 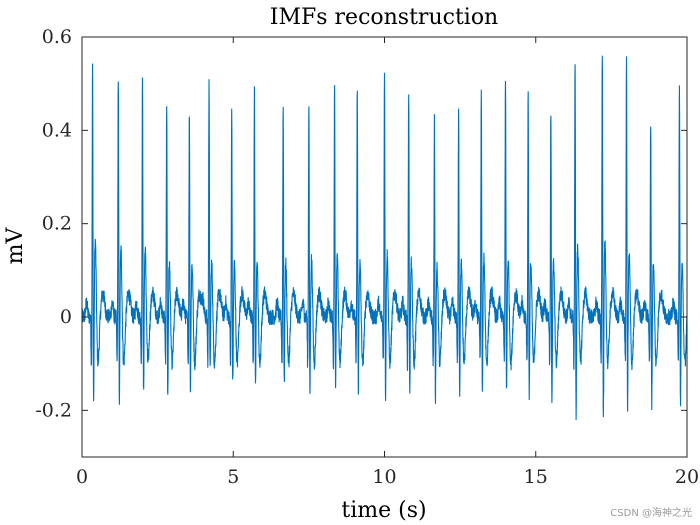 I want to click on y-tick-label: 0.2, so click(x=57, y=224).